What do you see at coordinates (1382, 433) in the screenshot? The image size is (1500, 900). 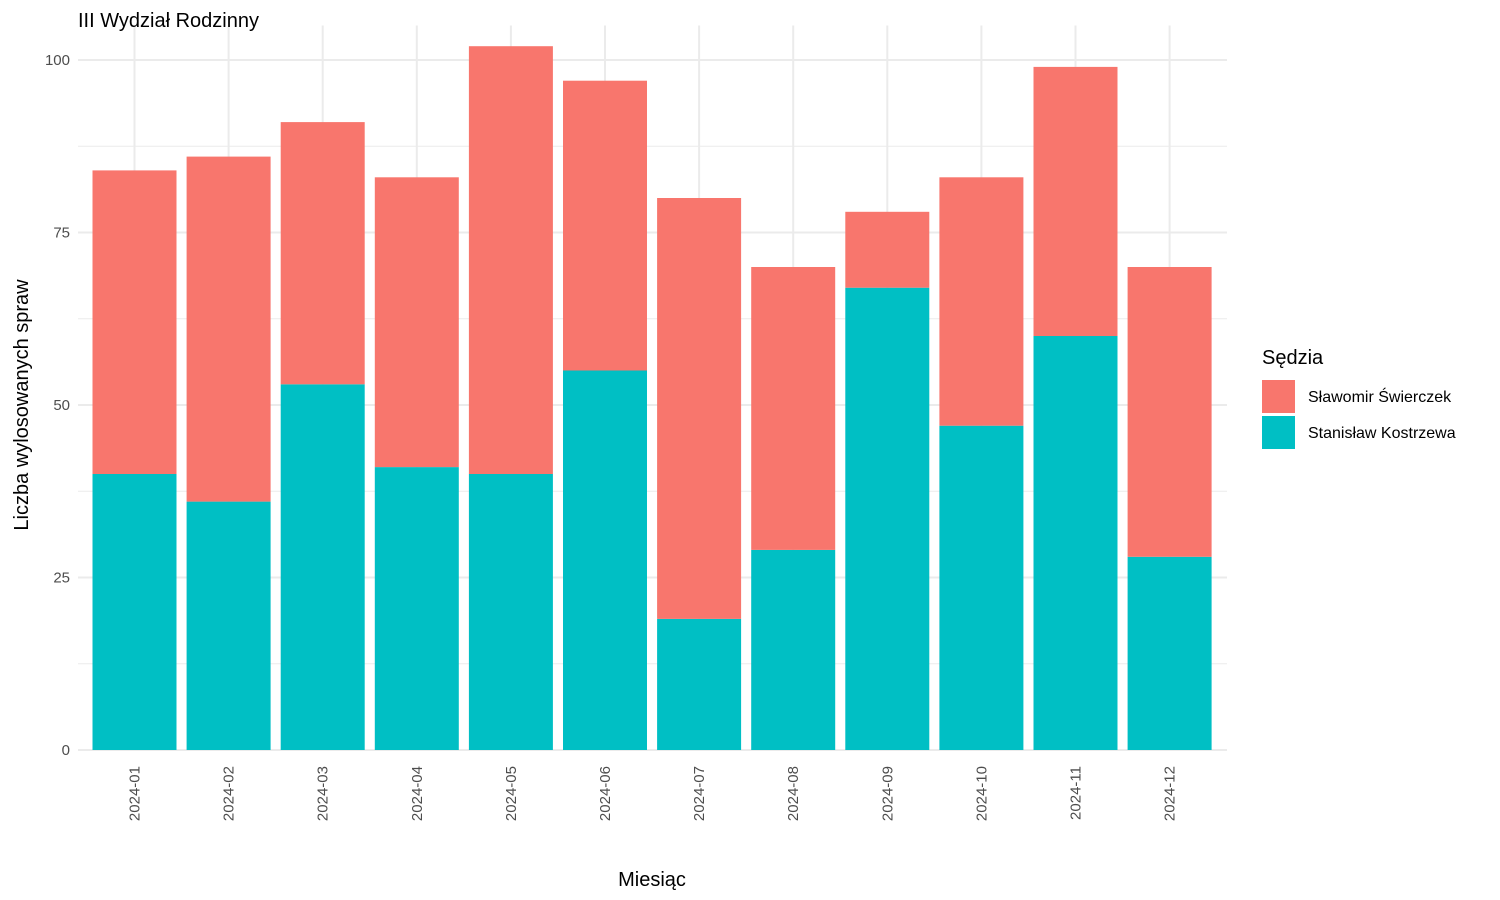 I see `legend-label: Stanisław Kostrzewa` at bounding box center [1382, 433].